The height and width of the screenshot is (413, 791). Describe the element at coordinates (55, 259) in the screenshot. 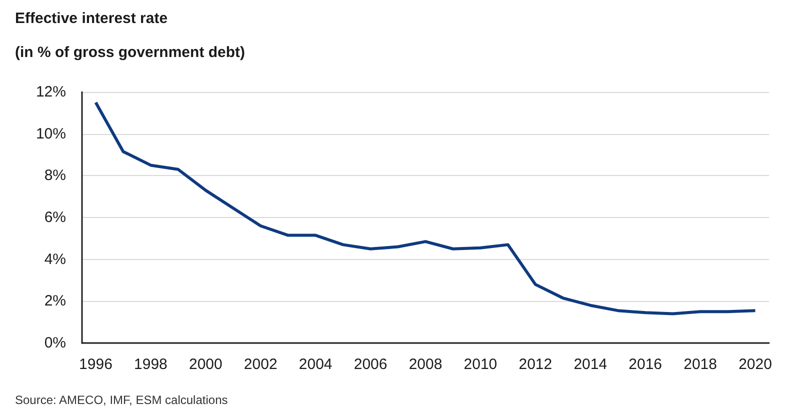

I see `y-tick-label: 4%` at that location.